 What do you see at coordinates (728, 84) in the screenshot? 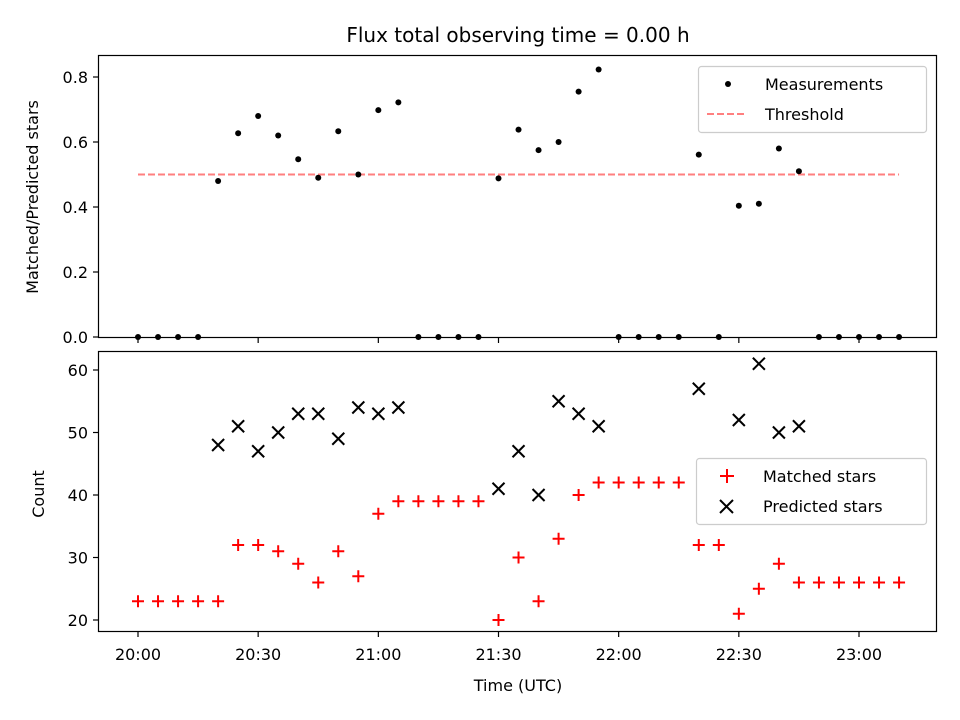
I see `legend-measurements-marker` at bounding box center [728, 84].